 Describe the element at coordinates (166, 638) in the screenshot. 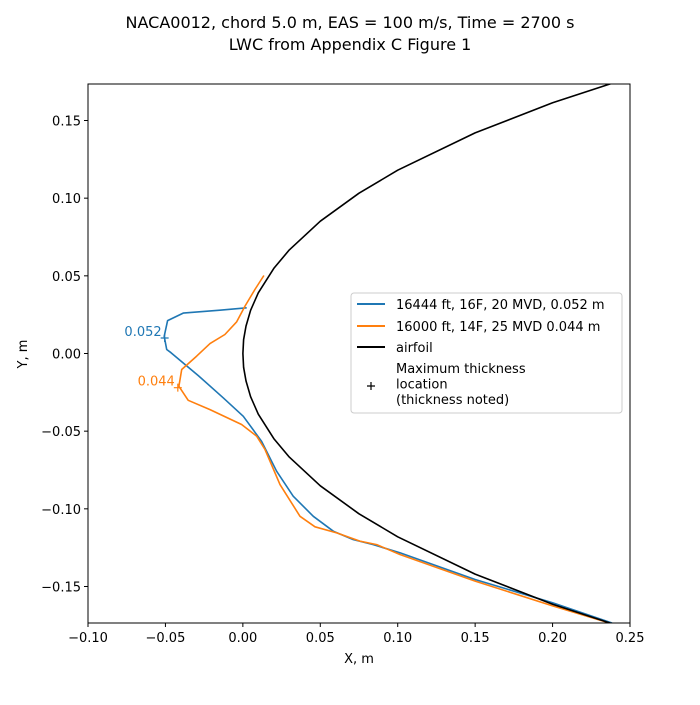

I see `x-tick-label: −0.05` at that location.